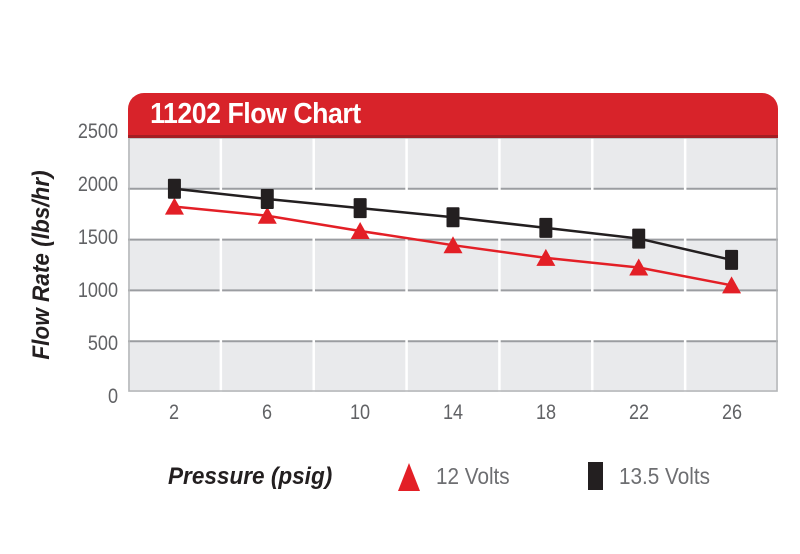 This screenshot has width=800, height=554. Describe the element at coordinates (97, 184) in the screenshot. I see `y-tick-label: 2000` at that location.